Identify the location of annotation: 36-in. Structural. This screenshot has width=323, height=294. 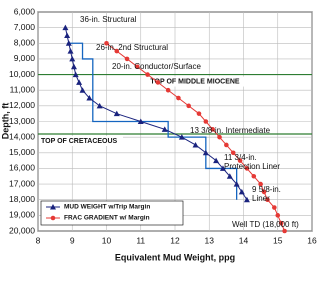
(108, 19).